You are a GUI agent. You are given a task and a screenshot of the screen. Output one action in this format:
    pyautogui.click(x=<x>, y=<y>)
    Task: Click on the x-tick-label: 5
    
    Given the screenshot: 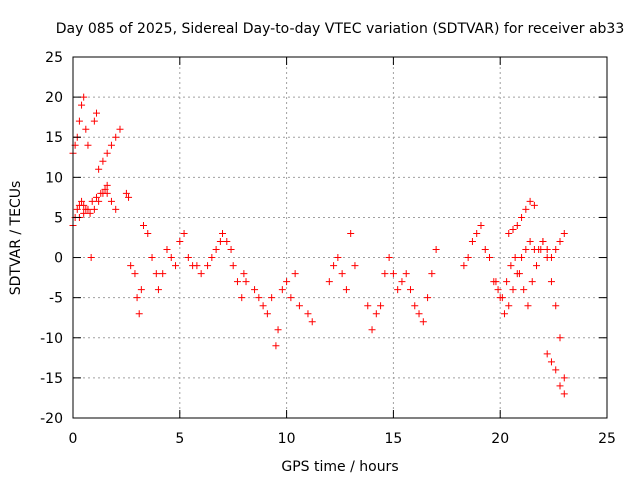 What is the action you would take?
    pyautogui.click(x=179, y=439)
    